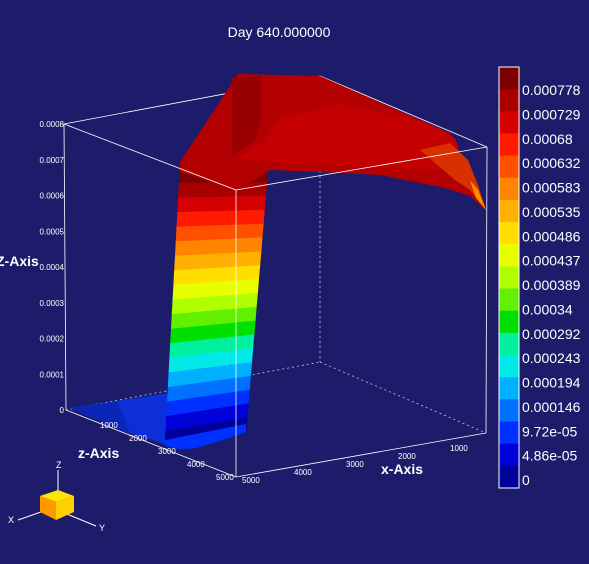  I want to click on z-tick-label: 0.0006, so click(52, 196).